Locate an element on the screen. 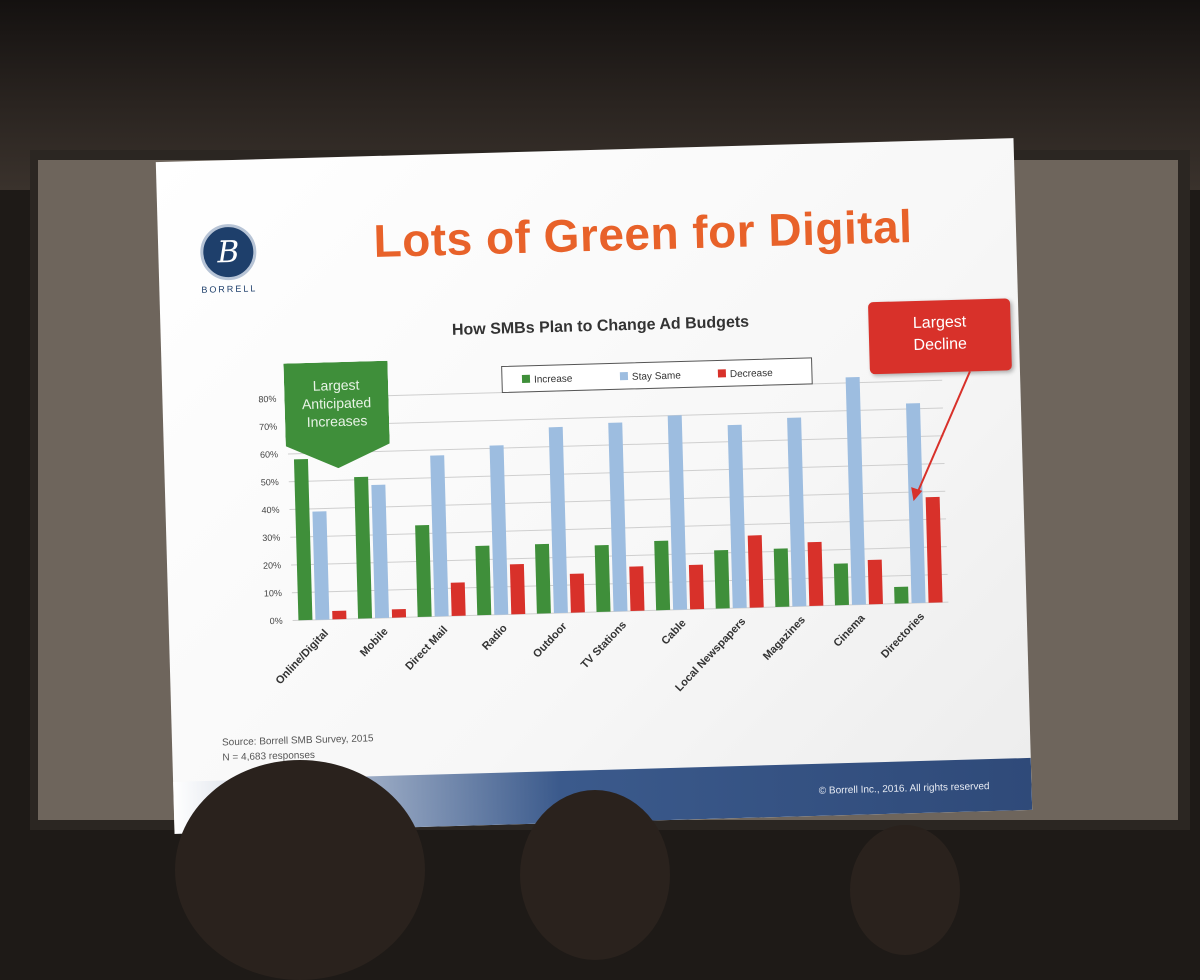  y-tick-label: 80% is located at coordinates (267, 399).